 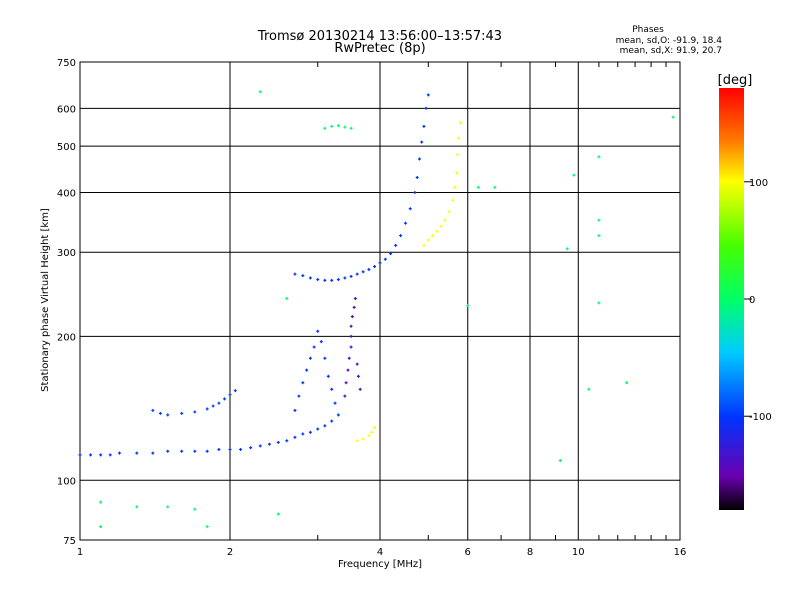 What do you see at coordinates (80, 552) in the screenshot?
I see `x-tick-label: 1` at bounding box center [80, 552].